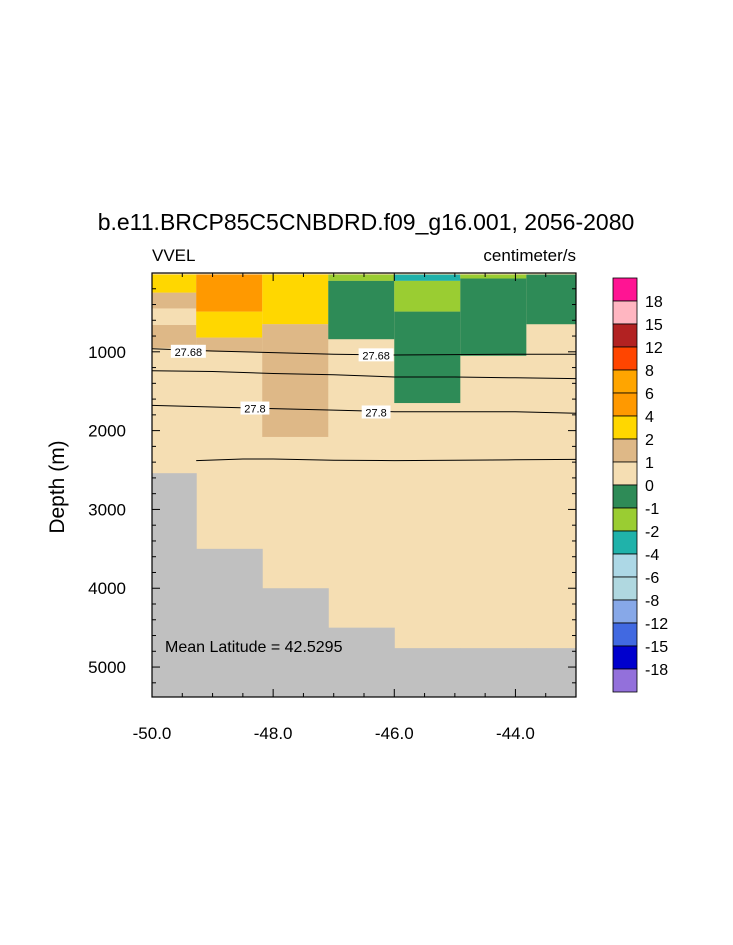 The height and width of the screenshot is (945, 733). Describe the element at coordinates (107, 588) in the screenshot. I see `y-tick-label: 4000` at that location.